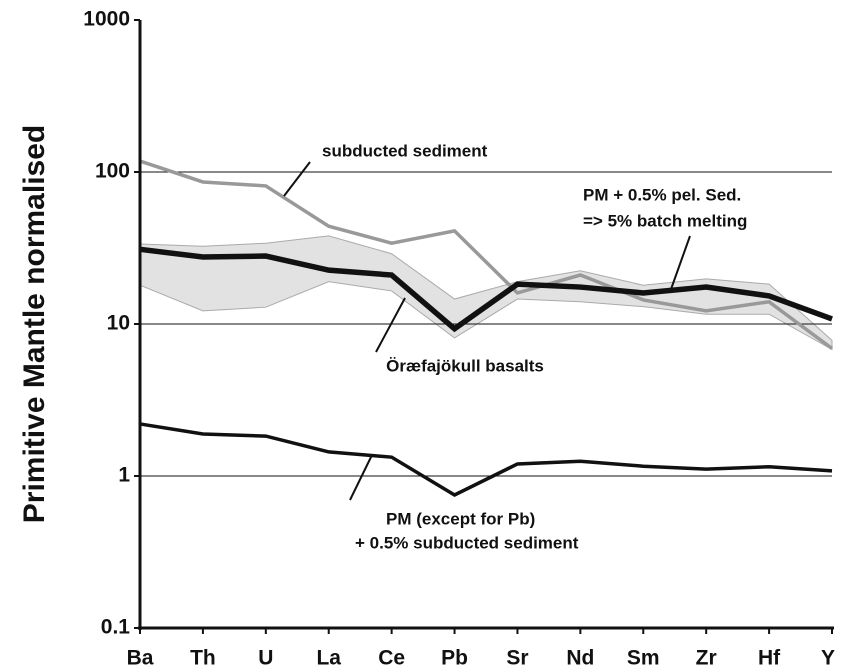  What do you see at coordinates (467, 542) in the screenshot?
I see `series-label: + 0.5% subducted sediment` at bounding box center [467, 542].